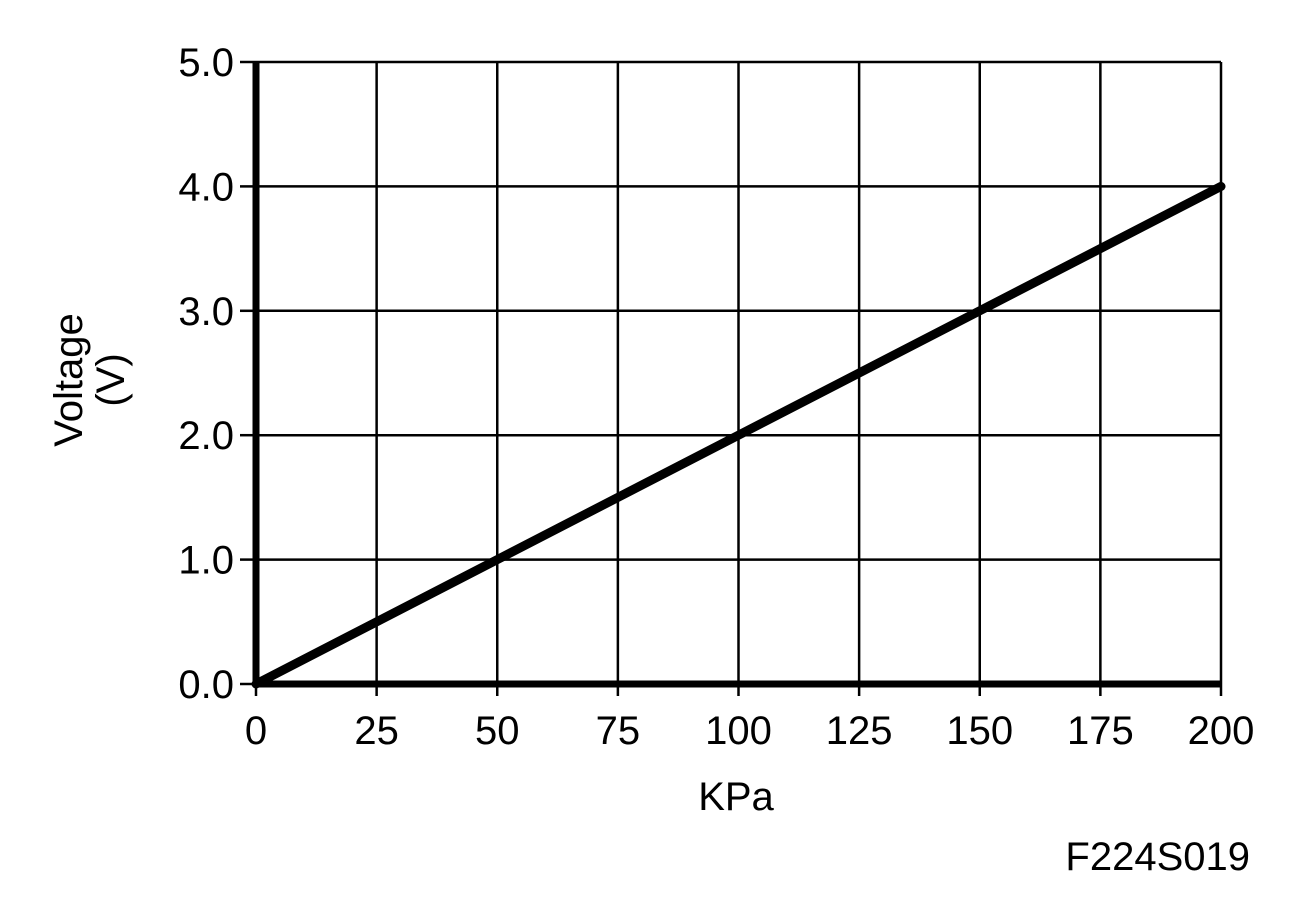 This screenshot has height=912, width=1312. Describe the element at coordinates (206, 436) in the screenshot. I see `y-tick-label: 2.0` at that location.